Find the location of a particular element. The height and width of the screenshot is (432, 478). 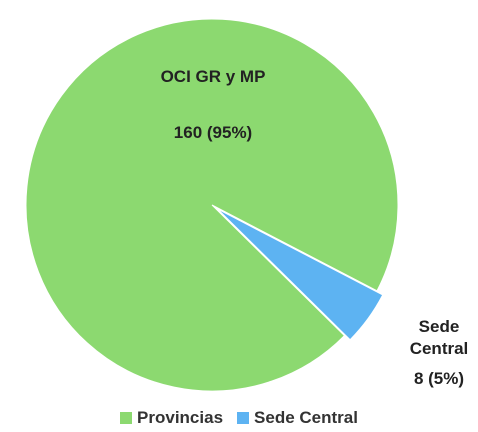

legend: Provincias Sede Central is located at coordinates (239, 418).